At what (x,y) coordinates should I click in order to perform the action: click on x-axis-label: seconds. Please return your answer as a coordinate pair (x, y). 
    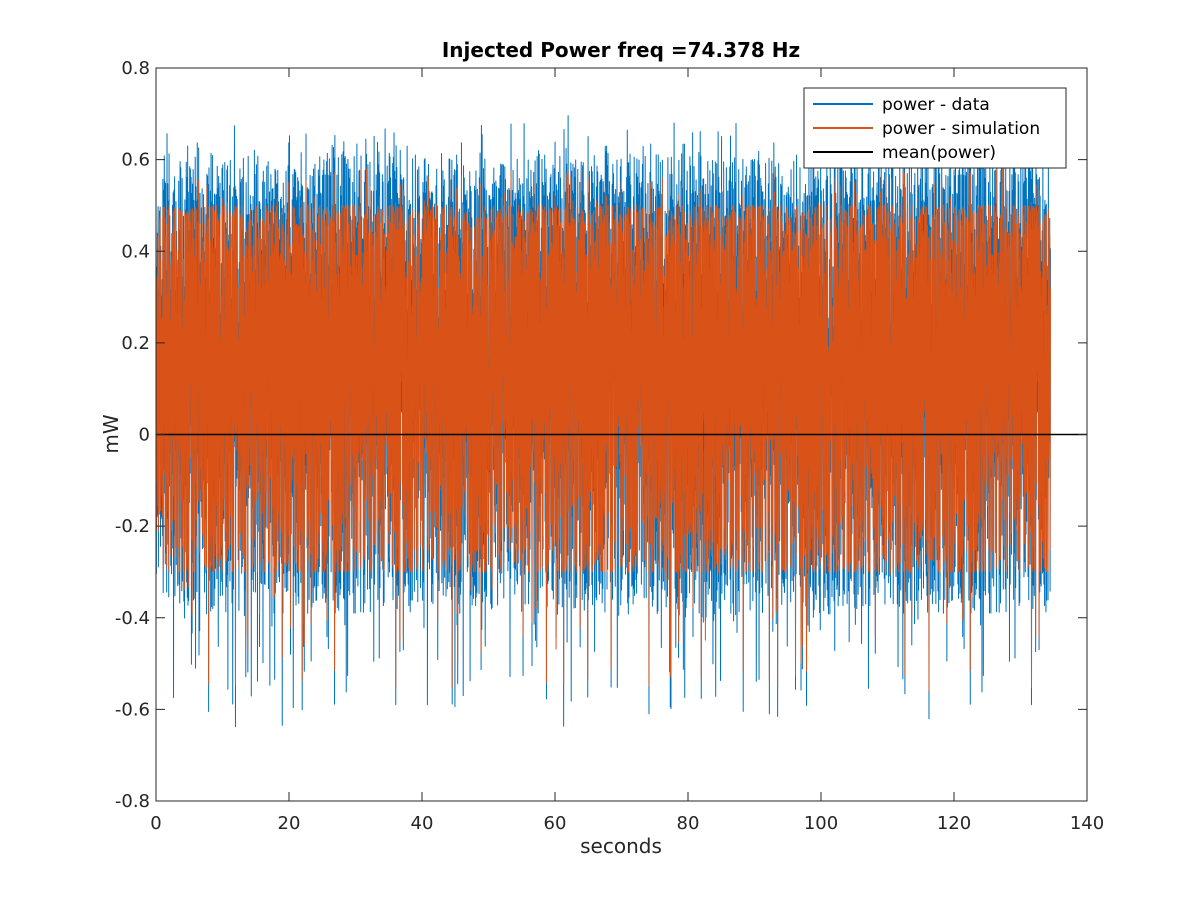
    Looking at the image, I should click on (621, 846).